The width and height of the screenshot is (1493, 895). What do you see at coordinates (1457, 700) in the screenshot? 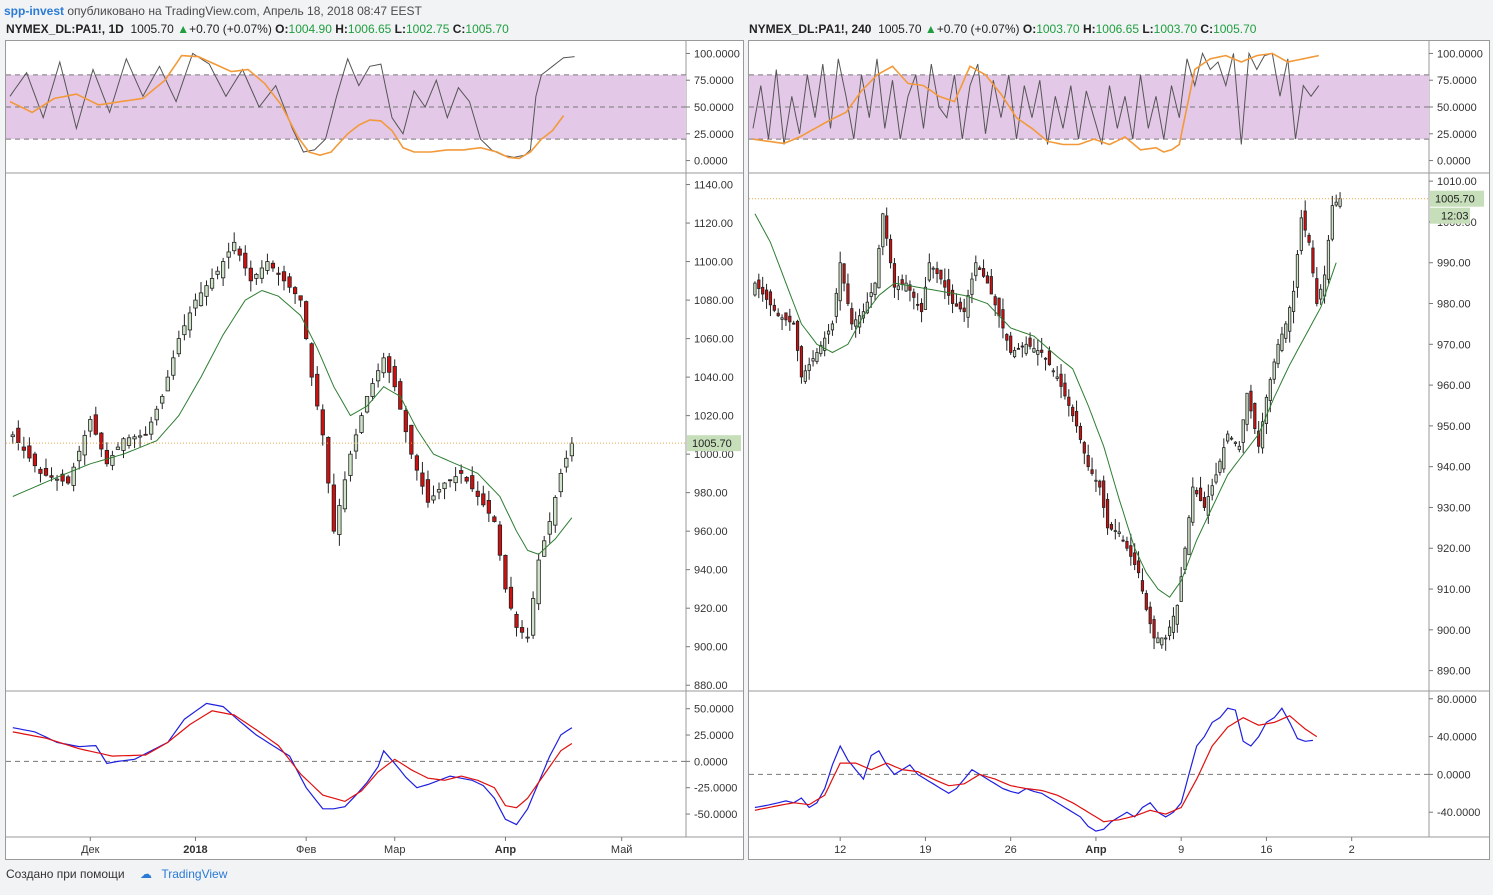
I see `macd-tick-label: 80.0000` at bounding box center [1457, 700].